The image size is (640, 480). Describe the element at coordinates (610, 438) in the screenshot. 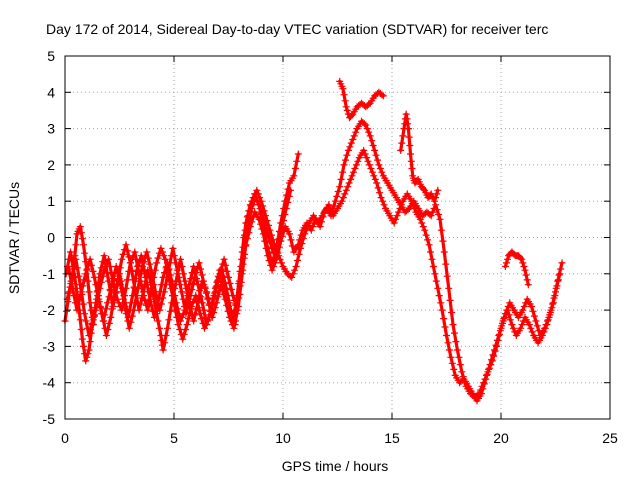

I see `x-tick-label: 25` at that location.